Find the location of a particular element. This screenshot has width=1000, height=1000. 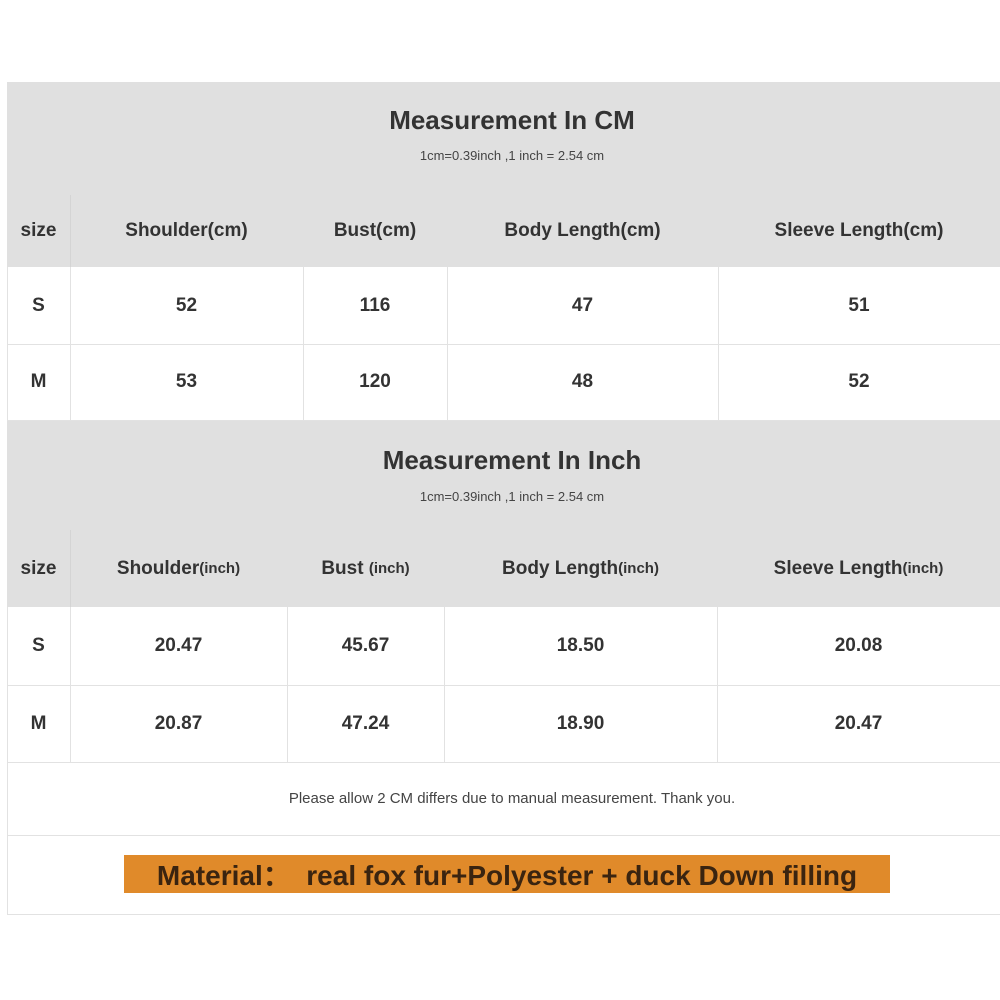

column-header-label: Sleeve Length is located at coordinates (838, 568).